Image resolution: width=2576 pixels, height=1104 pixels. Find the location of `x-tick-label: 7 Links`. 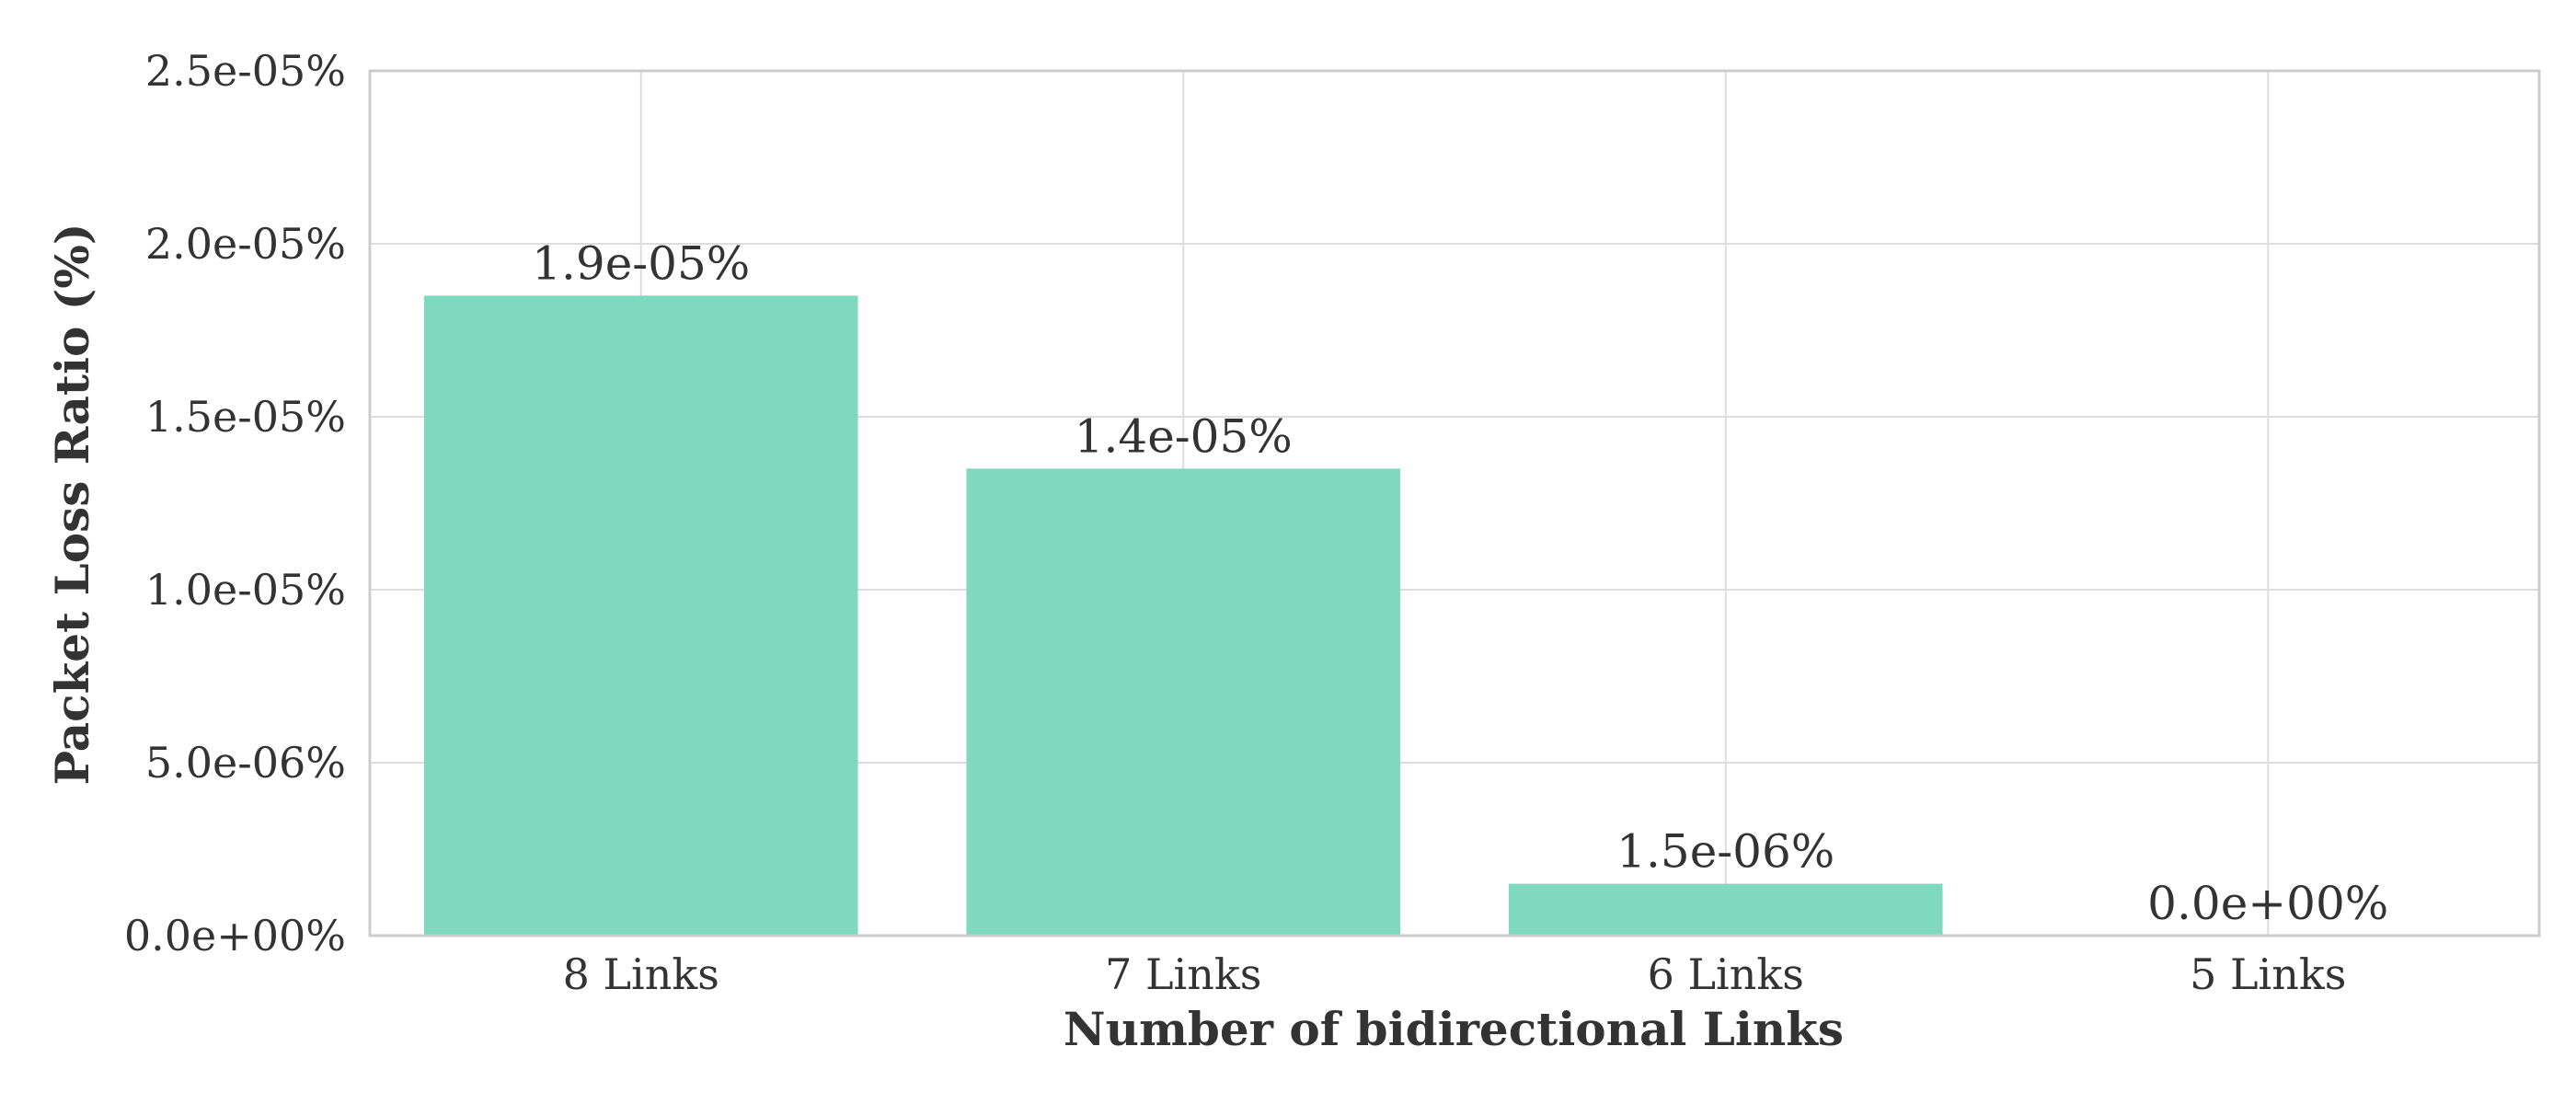

x-tick-label: 7 Links is located at coordinates (1183, 974).